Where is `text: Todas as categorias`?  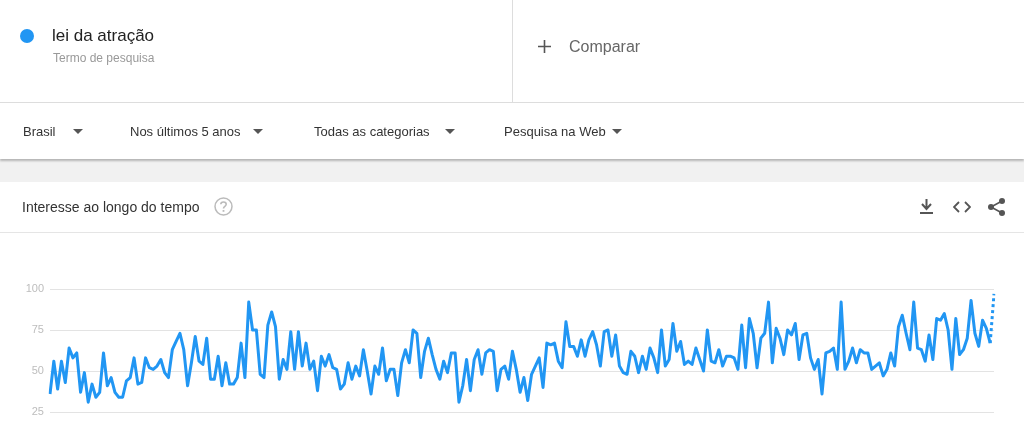
text: Todas as categorias is located at coordinates (372, 131).